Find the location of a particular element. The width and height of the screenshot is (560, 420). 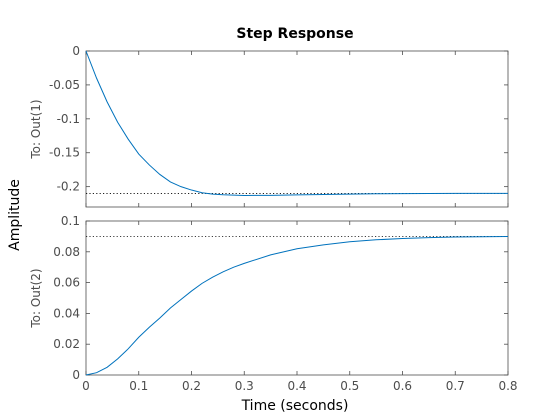

x-tick-label: 0.8 is located at coordinates (507, 386).